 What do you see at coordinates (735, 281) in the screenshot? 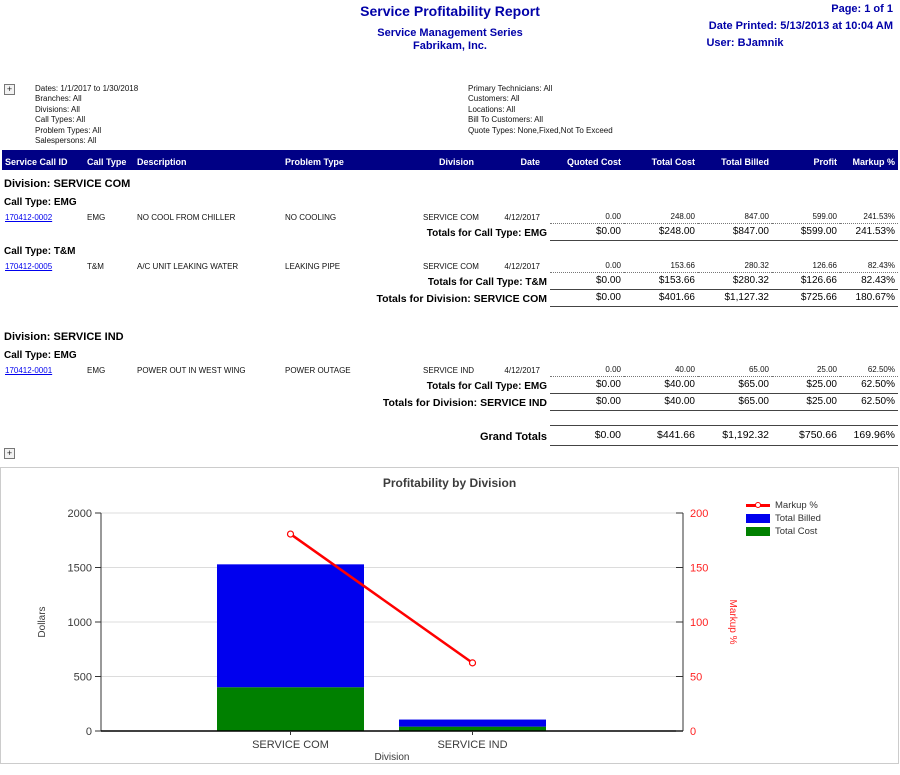
I see `totals-total-billed: $280.32` at bounding box center [735, 281].